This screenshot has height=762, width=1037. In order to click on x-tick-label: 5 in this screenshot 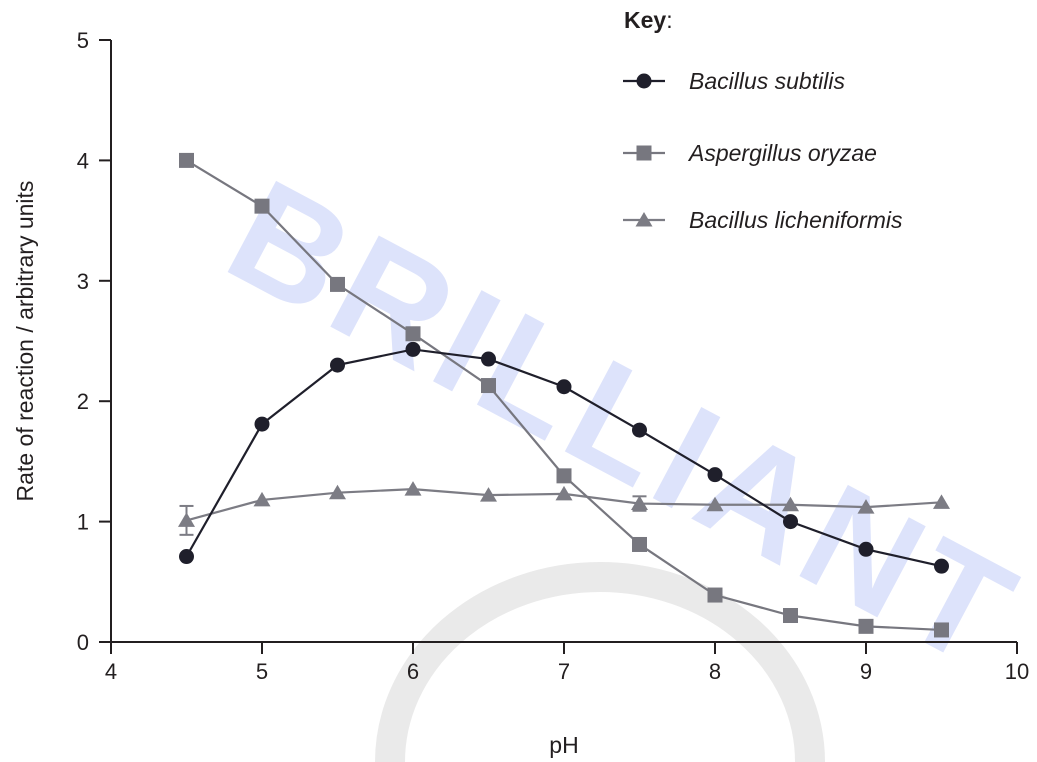, I will do `click(262, 671)`.